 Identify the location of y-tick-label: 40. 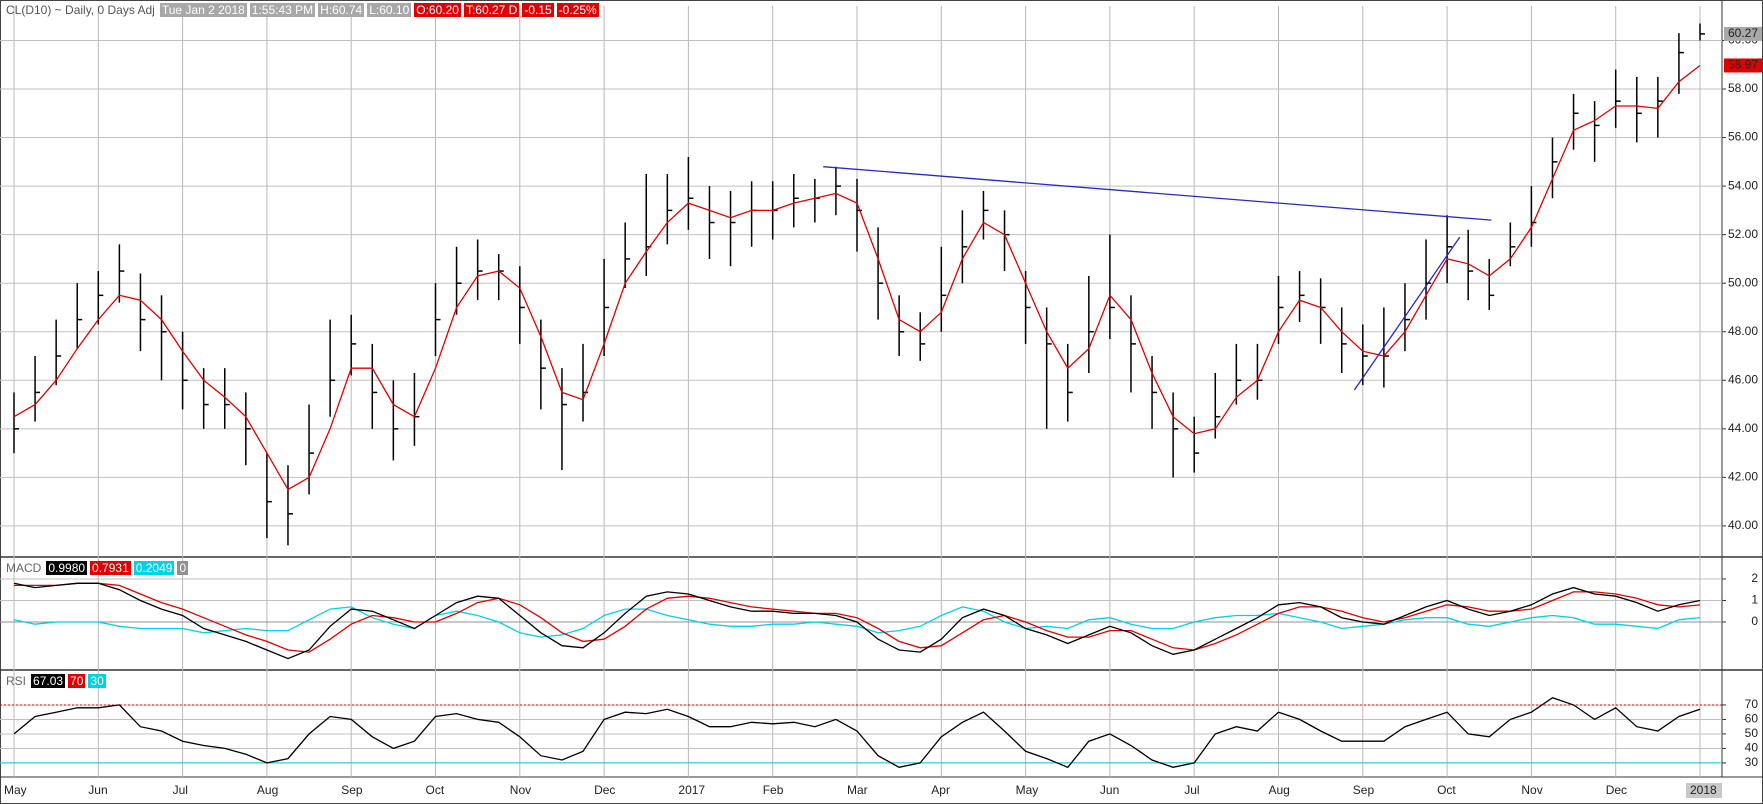
(1752, 748).